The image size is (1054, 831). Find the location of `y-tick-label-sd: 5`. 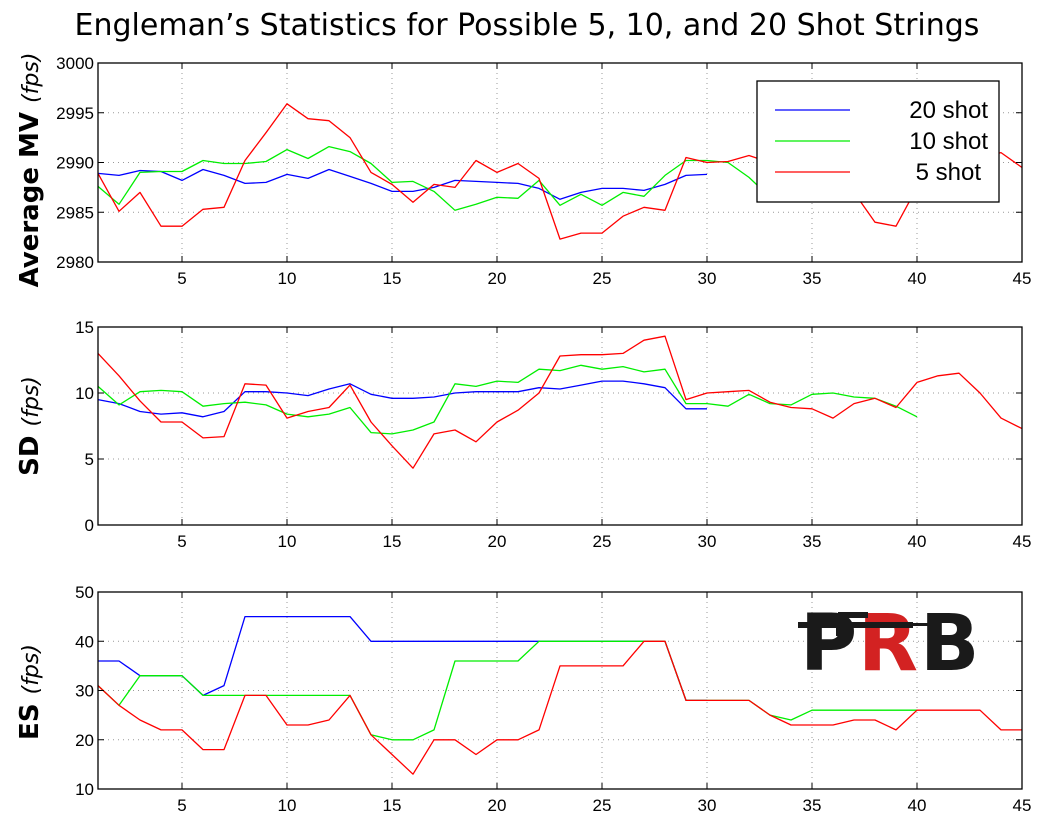

y-tick-label-sd: 5 is located at coordinates (89, 459).